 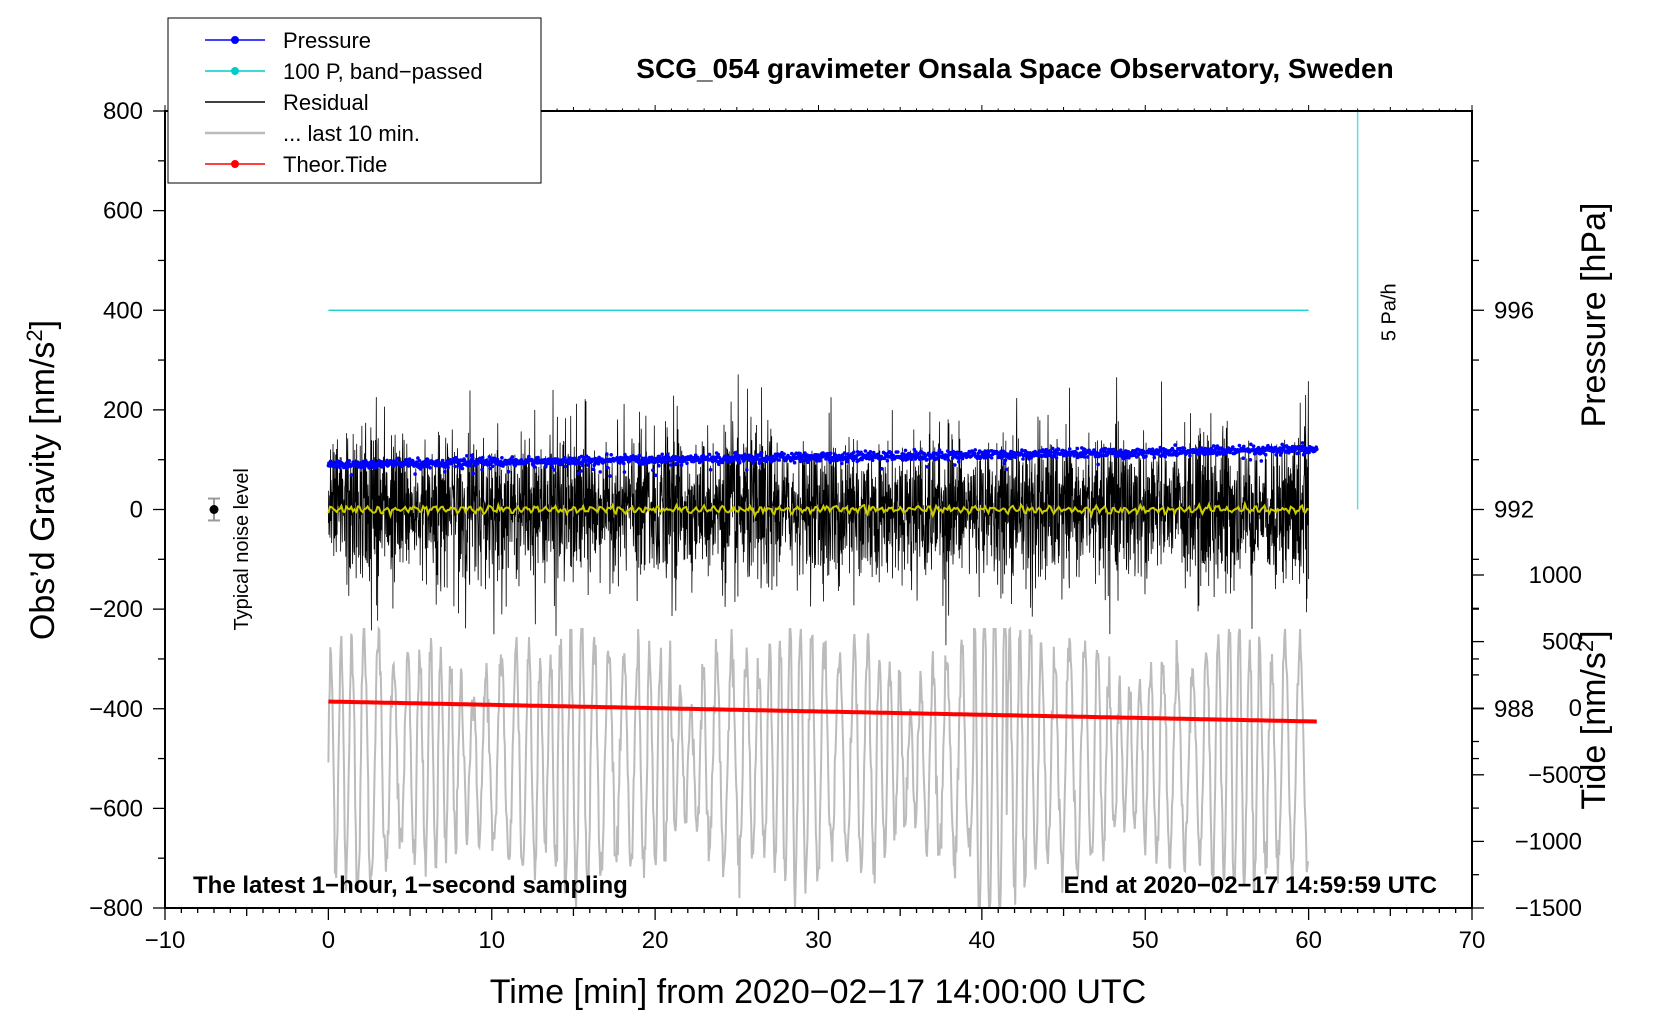 I want to click on pressure-series, so click(x=822, y=459).